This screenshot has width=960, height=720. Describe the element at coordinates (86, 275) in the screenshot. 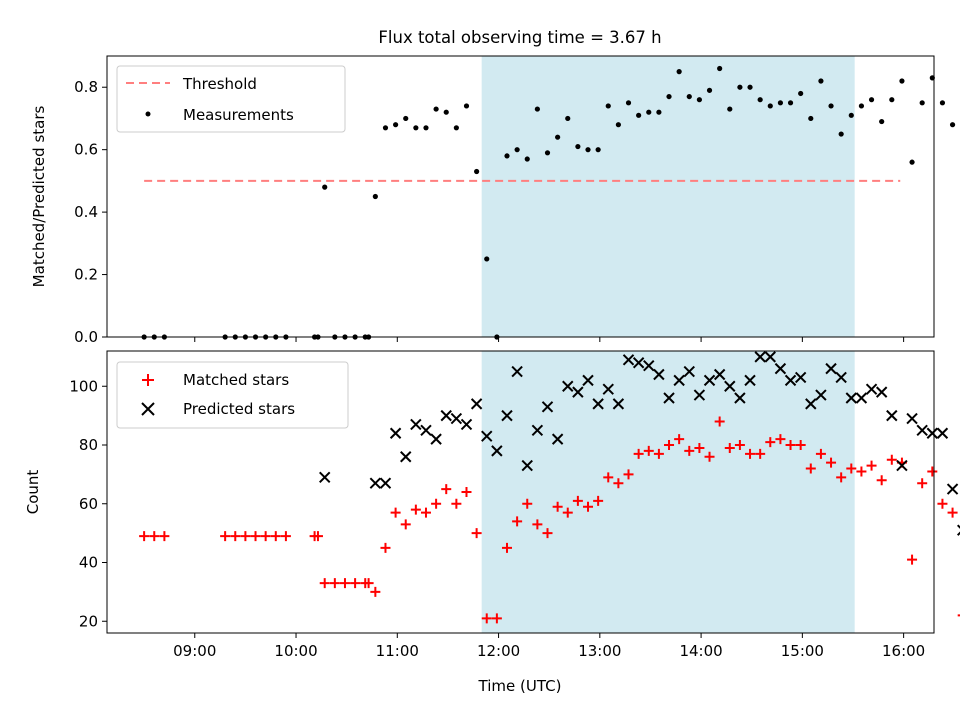

I see `top-y-tick-label: 0.2` at that location.